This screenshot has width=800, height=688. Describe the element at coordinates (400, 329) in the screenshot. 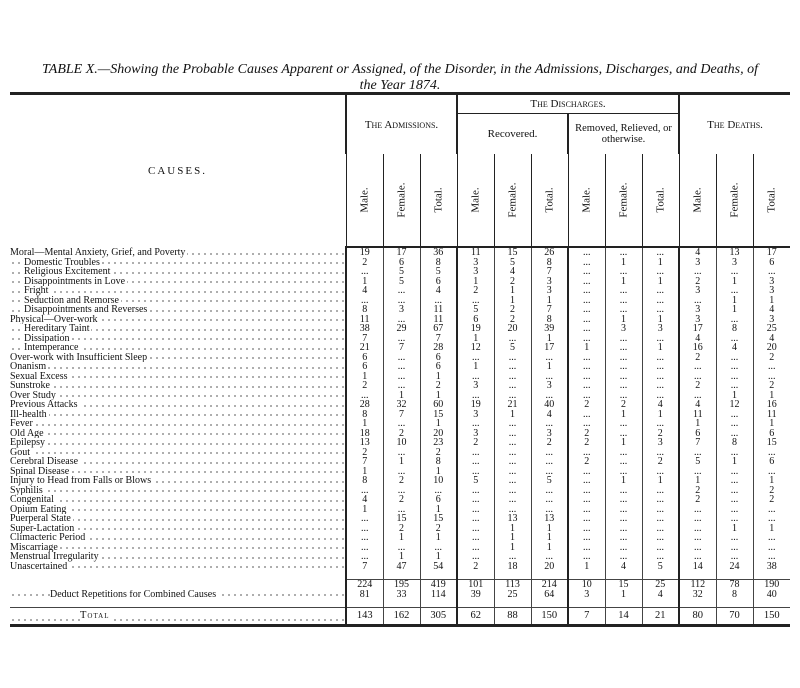

I see `table-row: Hereditary Taint 38 29 67 19 20 39... 3 3 17 8 25` at that location.